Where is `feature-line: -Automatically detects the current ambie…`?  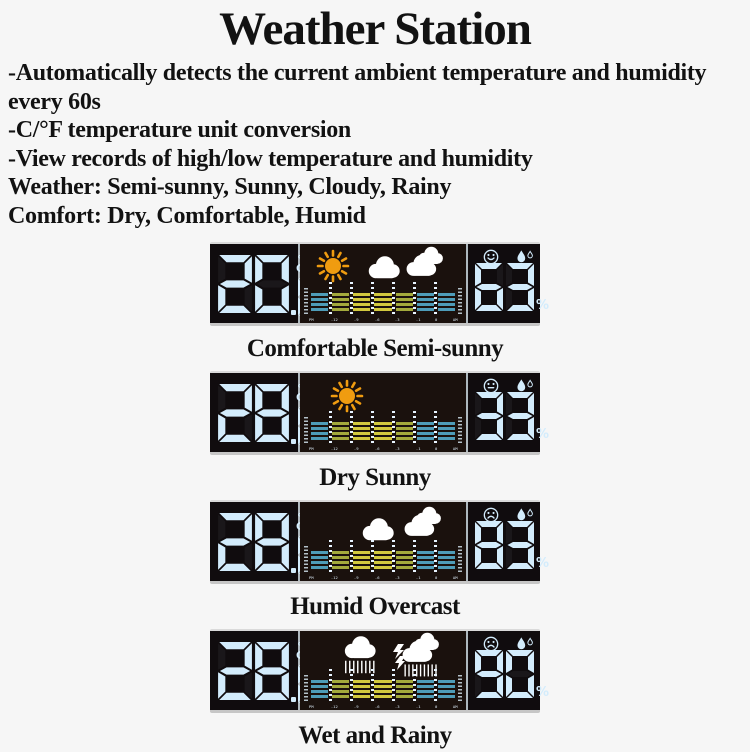 feature-line: -Automatically detects the current ambie… is located at coordinates (357, 87).